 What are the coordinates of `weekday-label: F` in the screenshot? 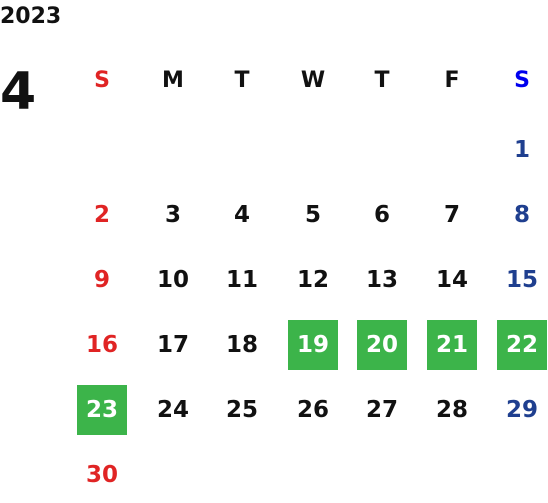 It's located at (452, 80).